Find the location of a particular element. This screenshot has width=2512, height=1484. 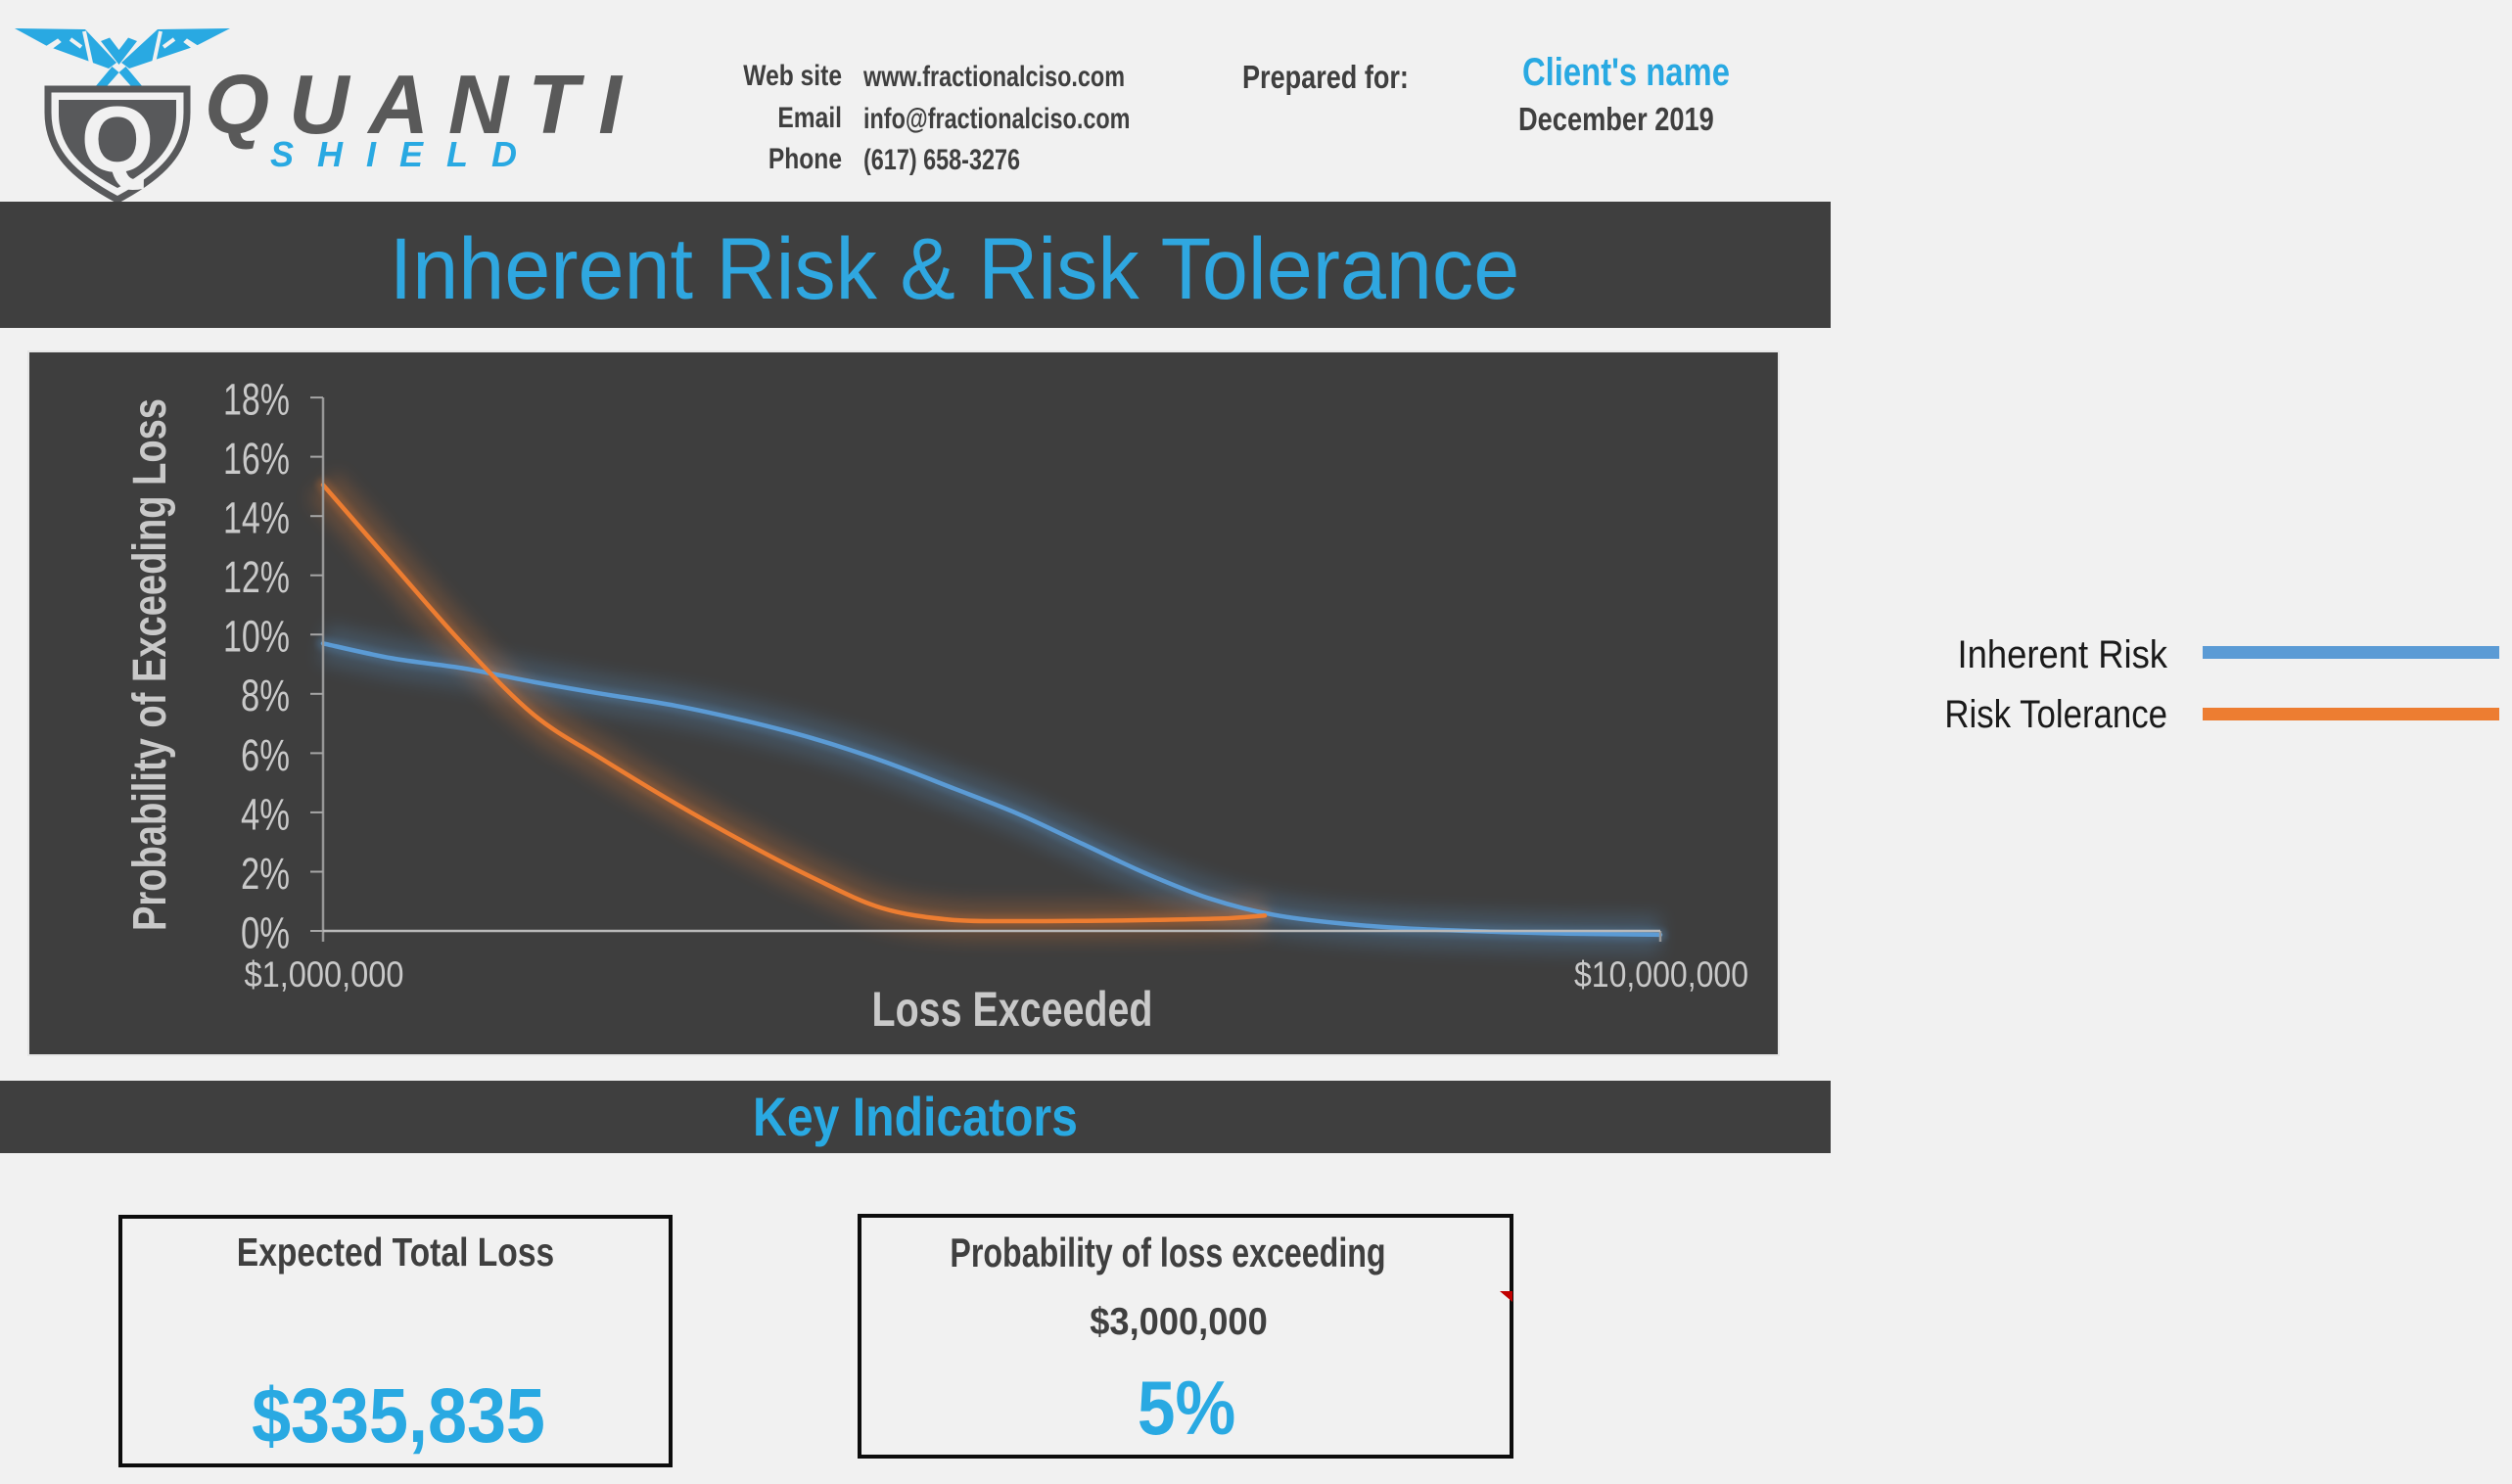

svg-text: 12% is located at coordinates (256, 577).